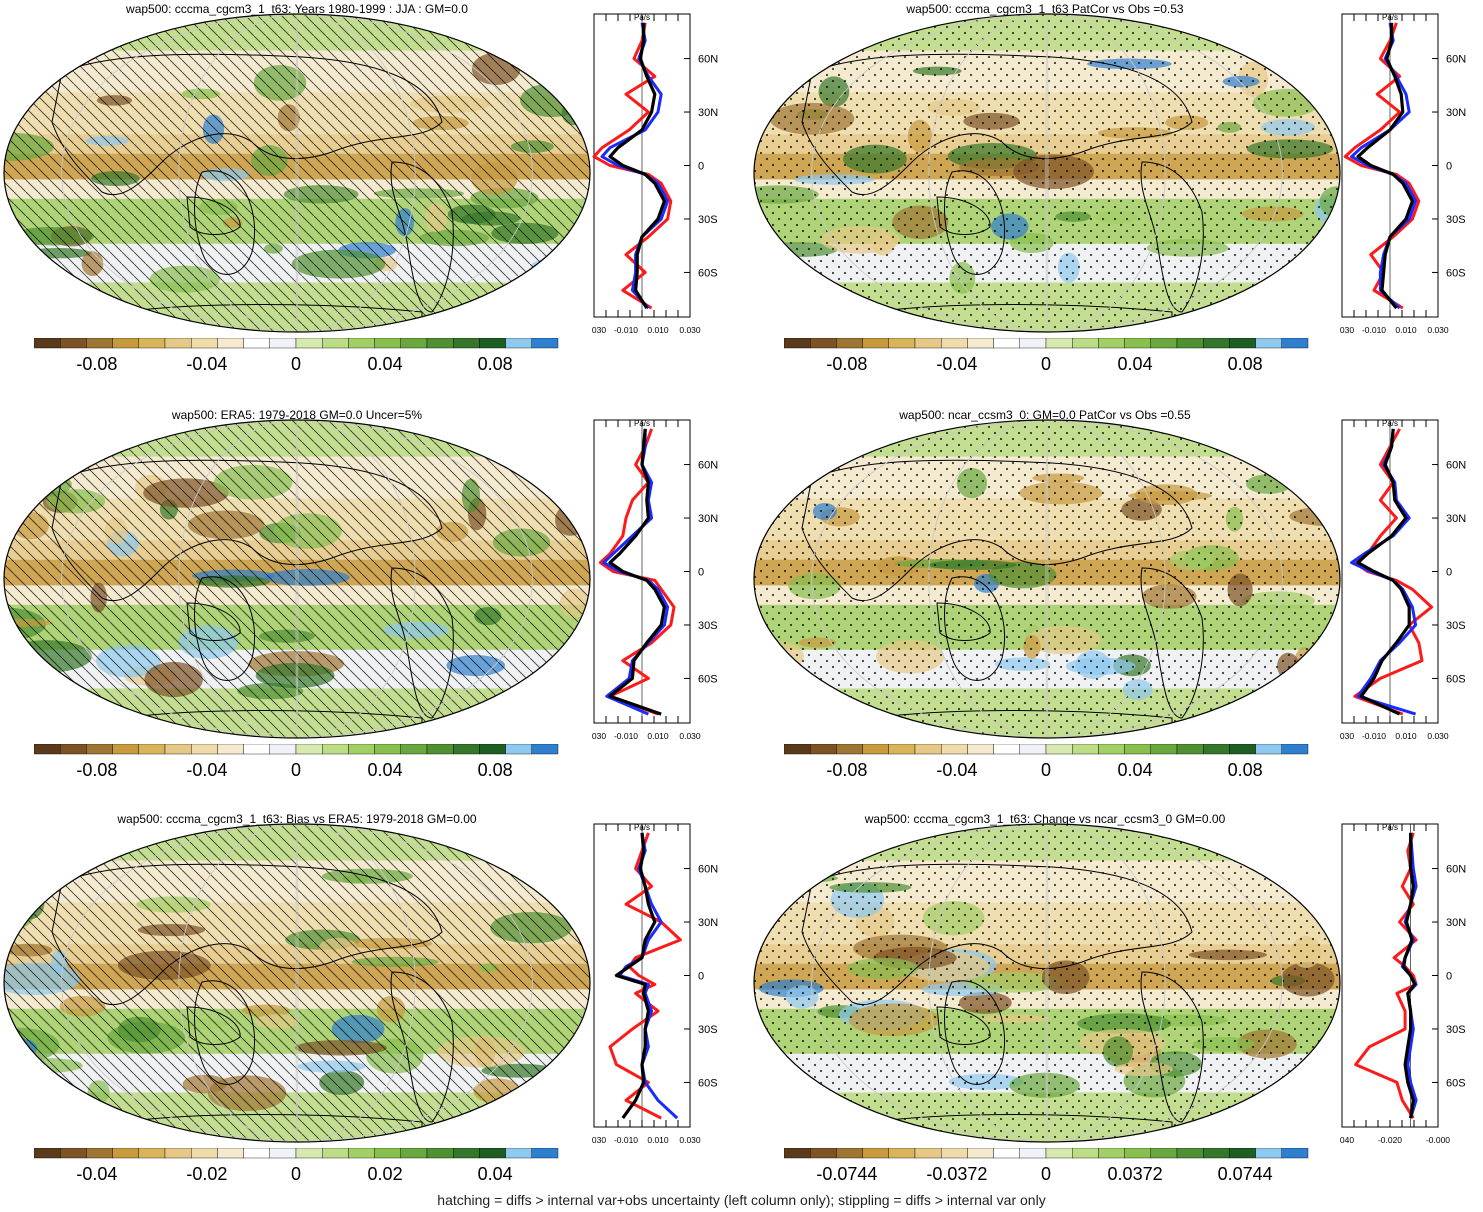 The height and width of the screenshot is (1212, 1483). I want to click on profile-ytick: 0, so click(701, 573).